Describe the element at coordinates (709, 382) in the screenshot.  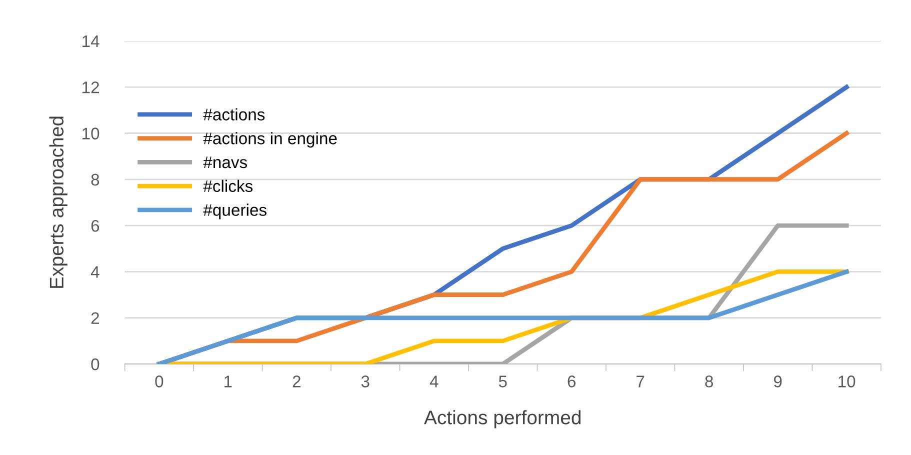
I see `x-tick-label: 8` at that location.